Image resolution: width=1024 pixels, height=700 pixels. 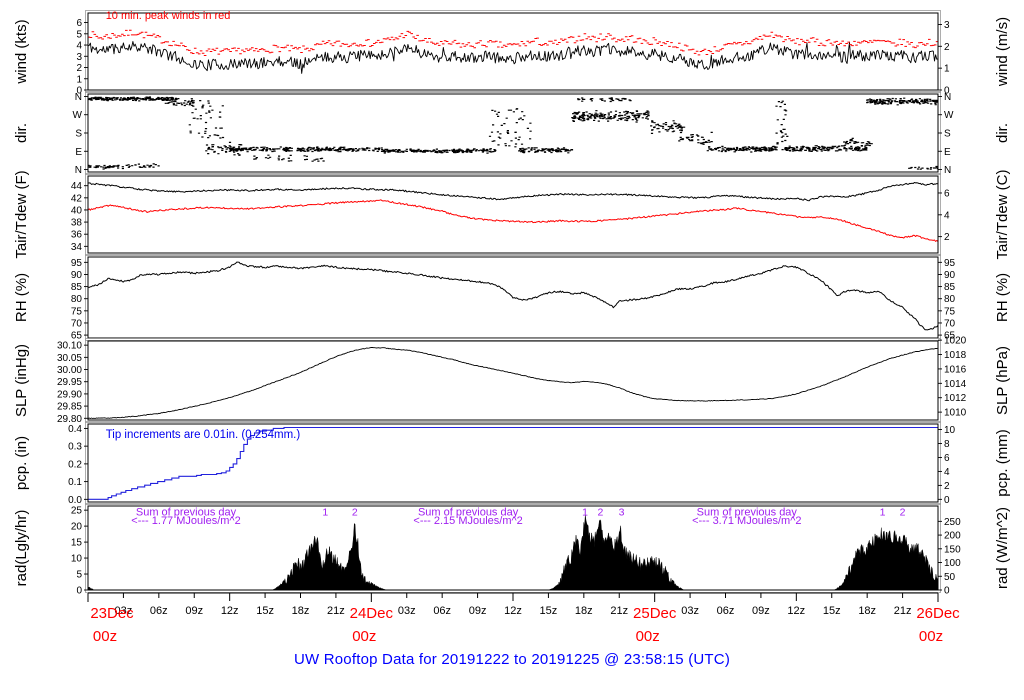 What do you see at coordinates (655, 613) in the screenshot?
I see `date-label: 25Dec` at bounding box center [655, 613].